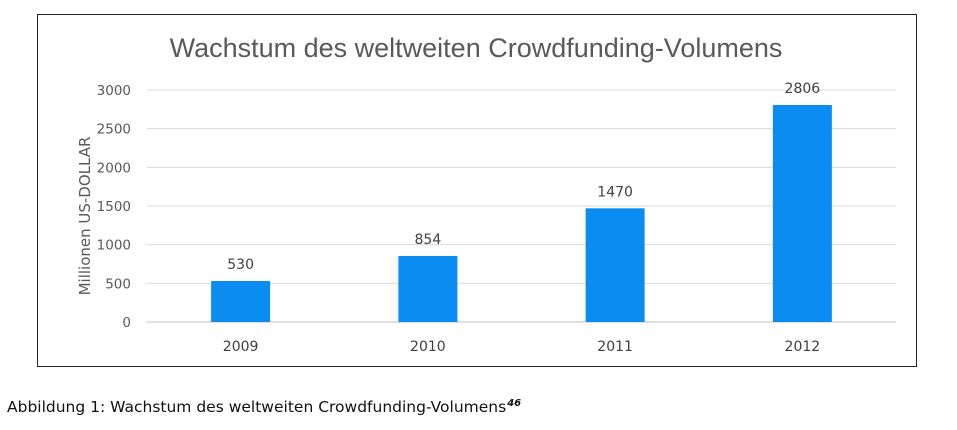 The width and height of the screenshot is (957, 430). What do you see at coordinates (615, 347) in the screenshot?
I see `x-tick-label-2011: 2011` at bounding box center [615, 347].